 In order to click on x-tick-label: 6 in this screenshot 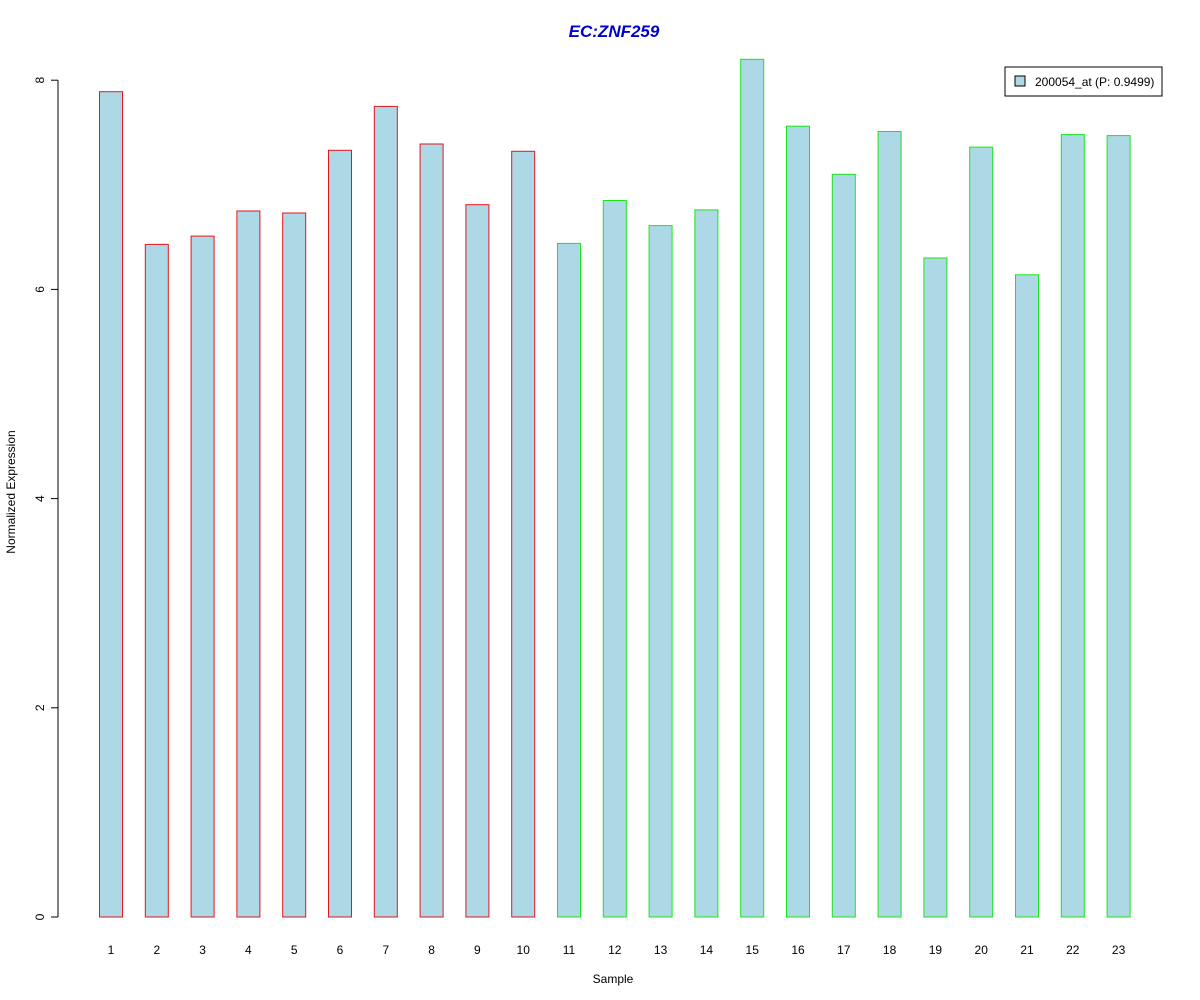, I will do `click(340, 950)`.